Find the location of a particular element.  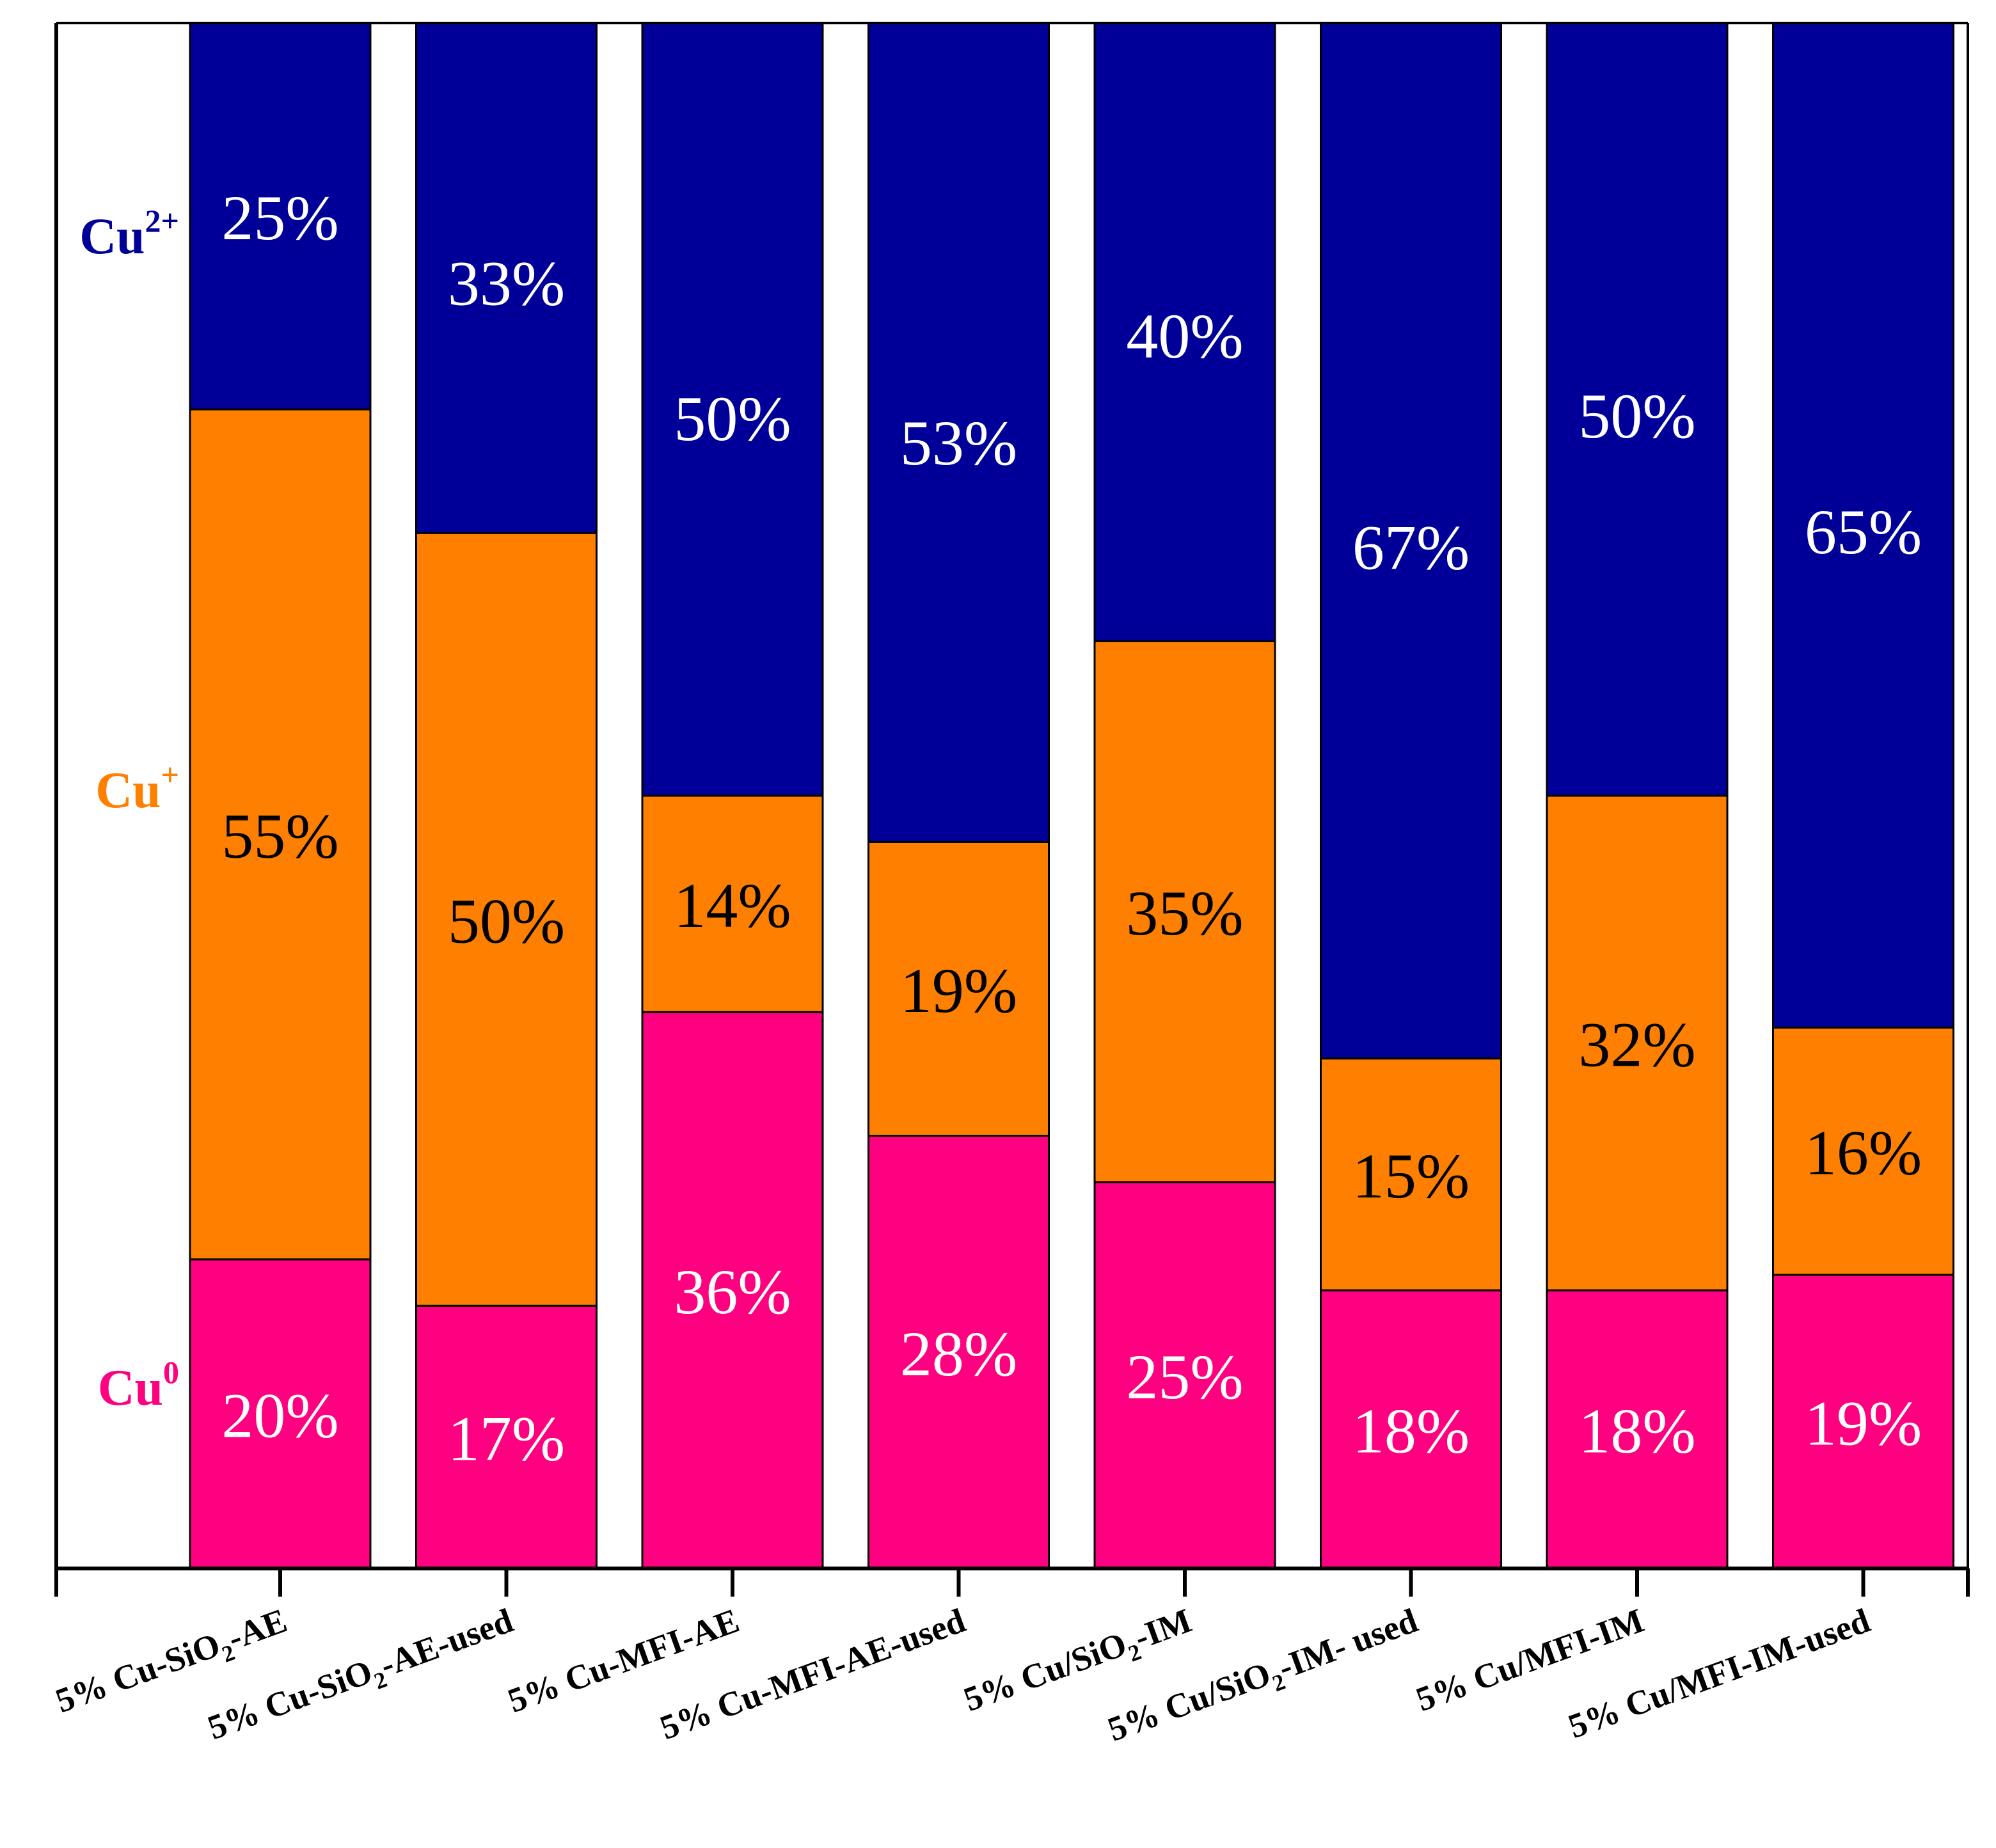

legend-label-cu1: Cu+ is located at coordinates (137, 788).